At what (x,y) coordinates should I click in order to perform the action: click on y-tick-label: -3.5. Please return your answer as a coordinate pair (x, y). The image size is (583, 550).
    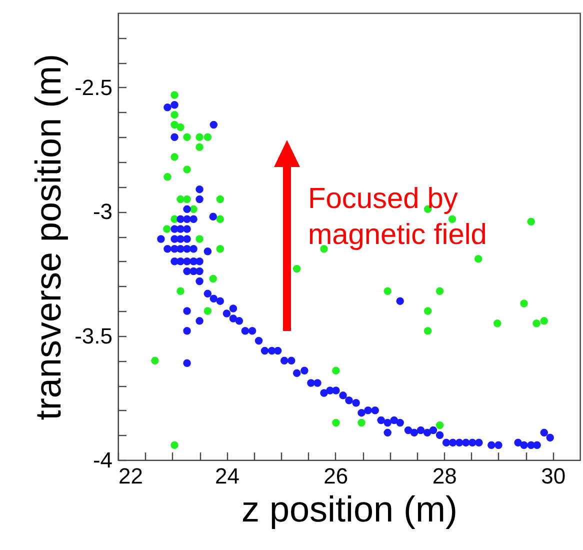
    Looking at the image, I should click on (93, 335).